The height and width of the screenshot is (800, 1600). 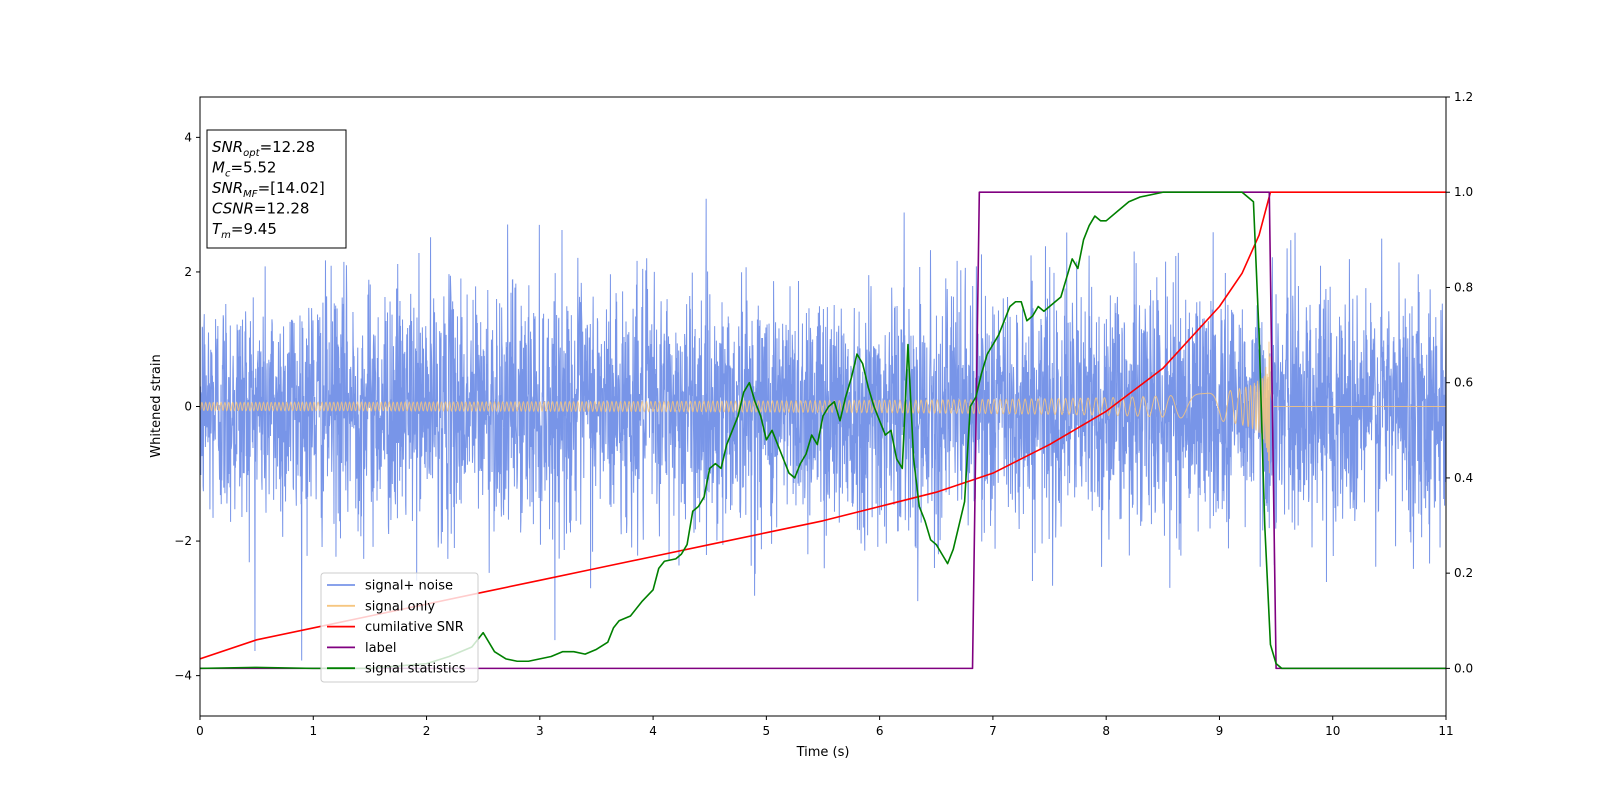 I want to click on x-tick-label: 10, so click(x=1332, y=731).